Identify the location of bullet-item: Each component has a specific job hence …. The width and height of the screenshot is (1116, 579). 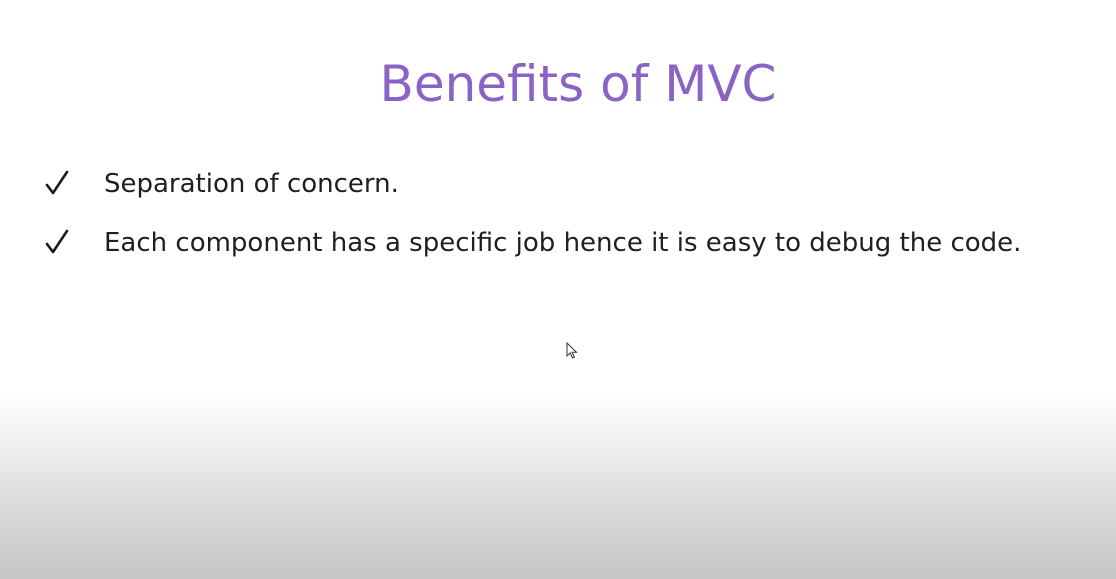
(564, 243).